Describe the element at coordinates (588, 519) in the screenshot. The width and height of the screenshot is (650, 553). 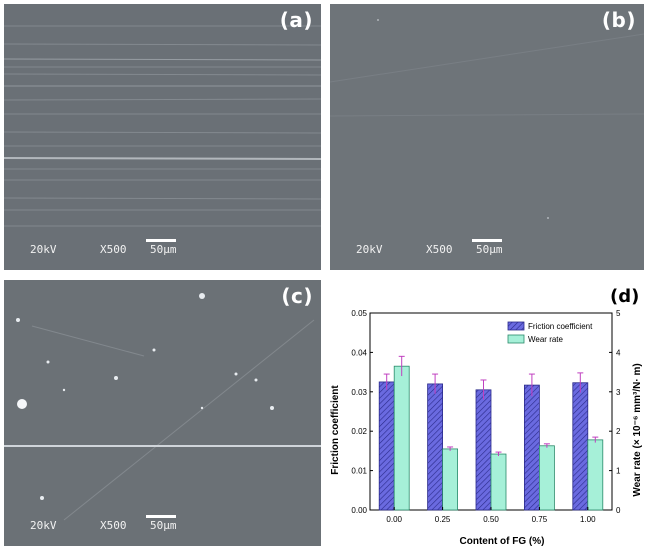
I see `x-tick-label: 1.00` at that location.